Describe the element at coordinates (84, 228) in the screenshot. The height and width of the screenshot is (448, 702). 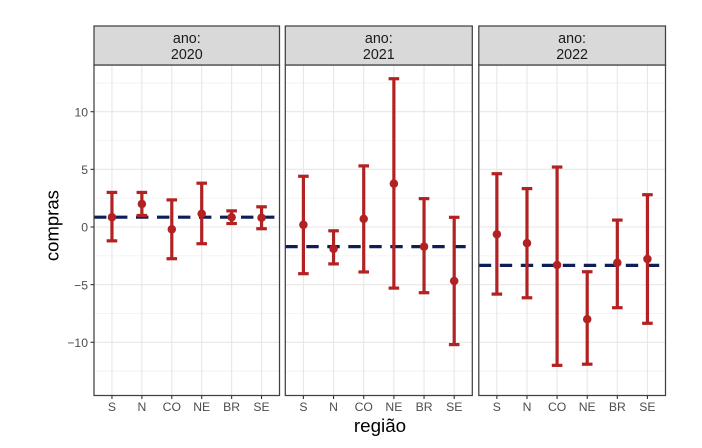
I see `svg-text: 0` at that location.